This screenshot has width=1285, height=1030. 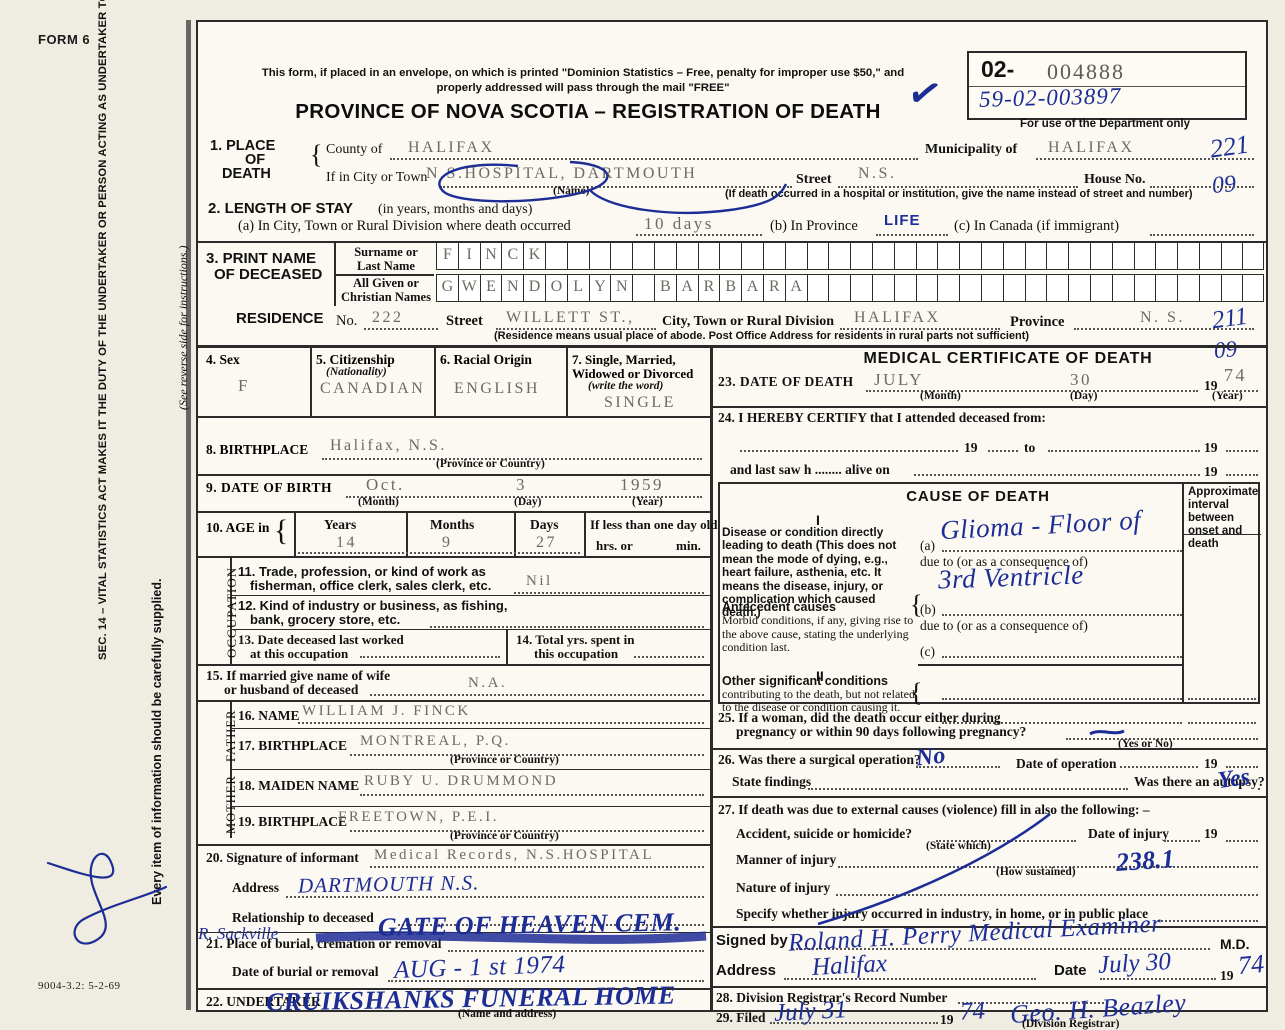 I want to click on autopsy-label: Was there an autopsy?, so click(x=1199, y=781).